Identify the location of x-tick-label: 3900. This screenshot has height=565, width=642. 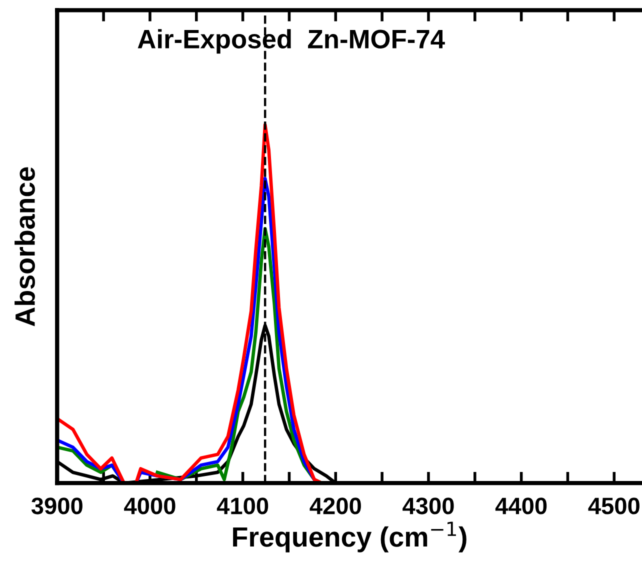
(56, 506).